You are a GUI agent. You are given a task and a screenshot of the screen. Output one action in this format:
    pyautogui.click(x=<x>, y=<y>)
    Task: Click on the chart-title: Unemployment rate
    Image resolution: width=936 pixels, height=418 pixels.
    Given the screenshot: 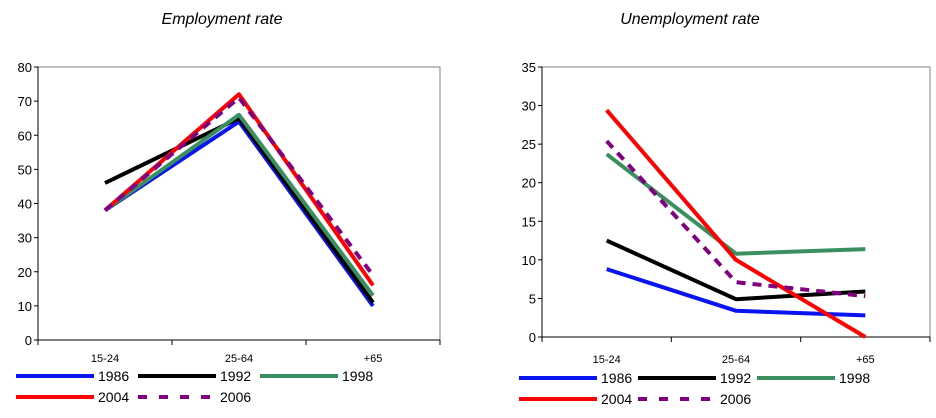 What is the action you would take?
    pyautogui.click(x=690, y=19)
    